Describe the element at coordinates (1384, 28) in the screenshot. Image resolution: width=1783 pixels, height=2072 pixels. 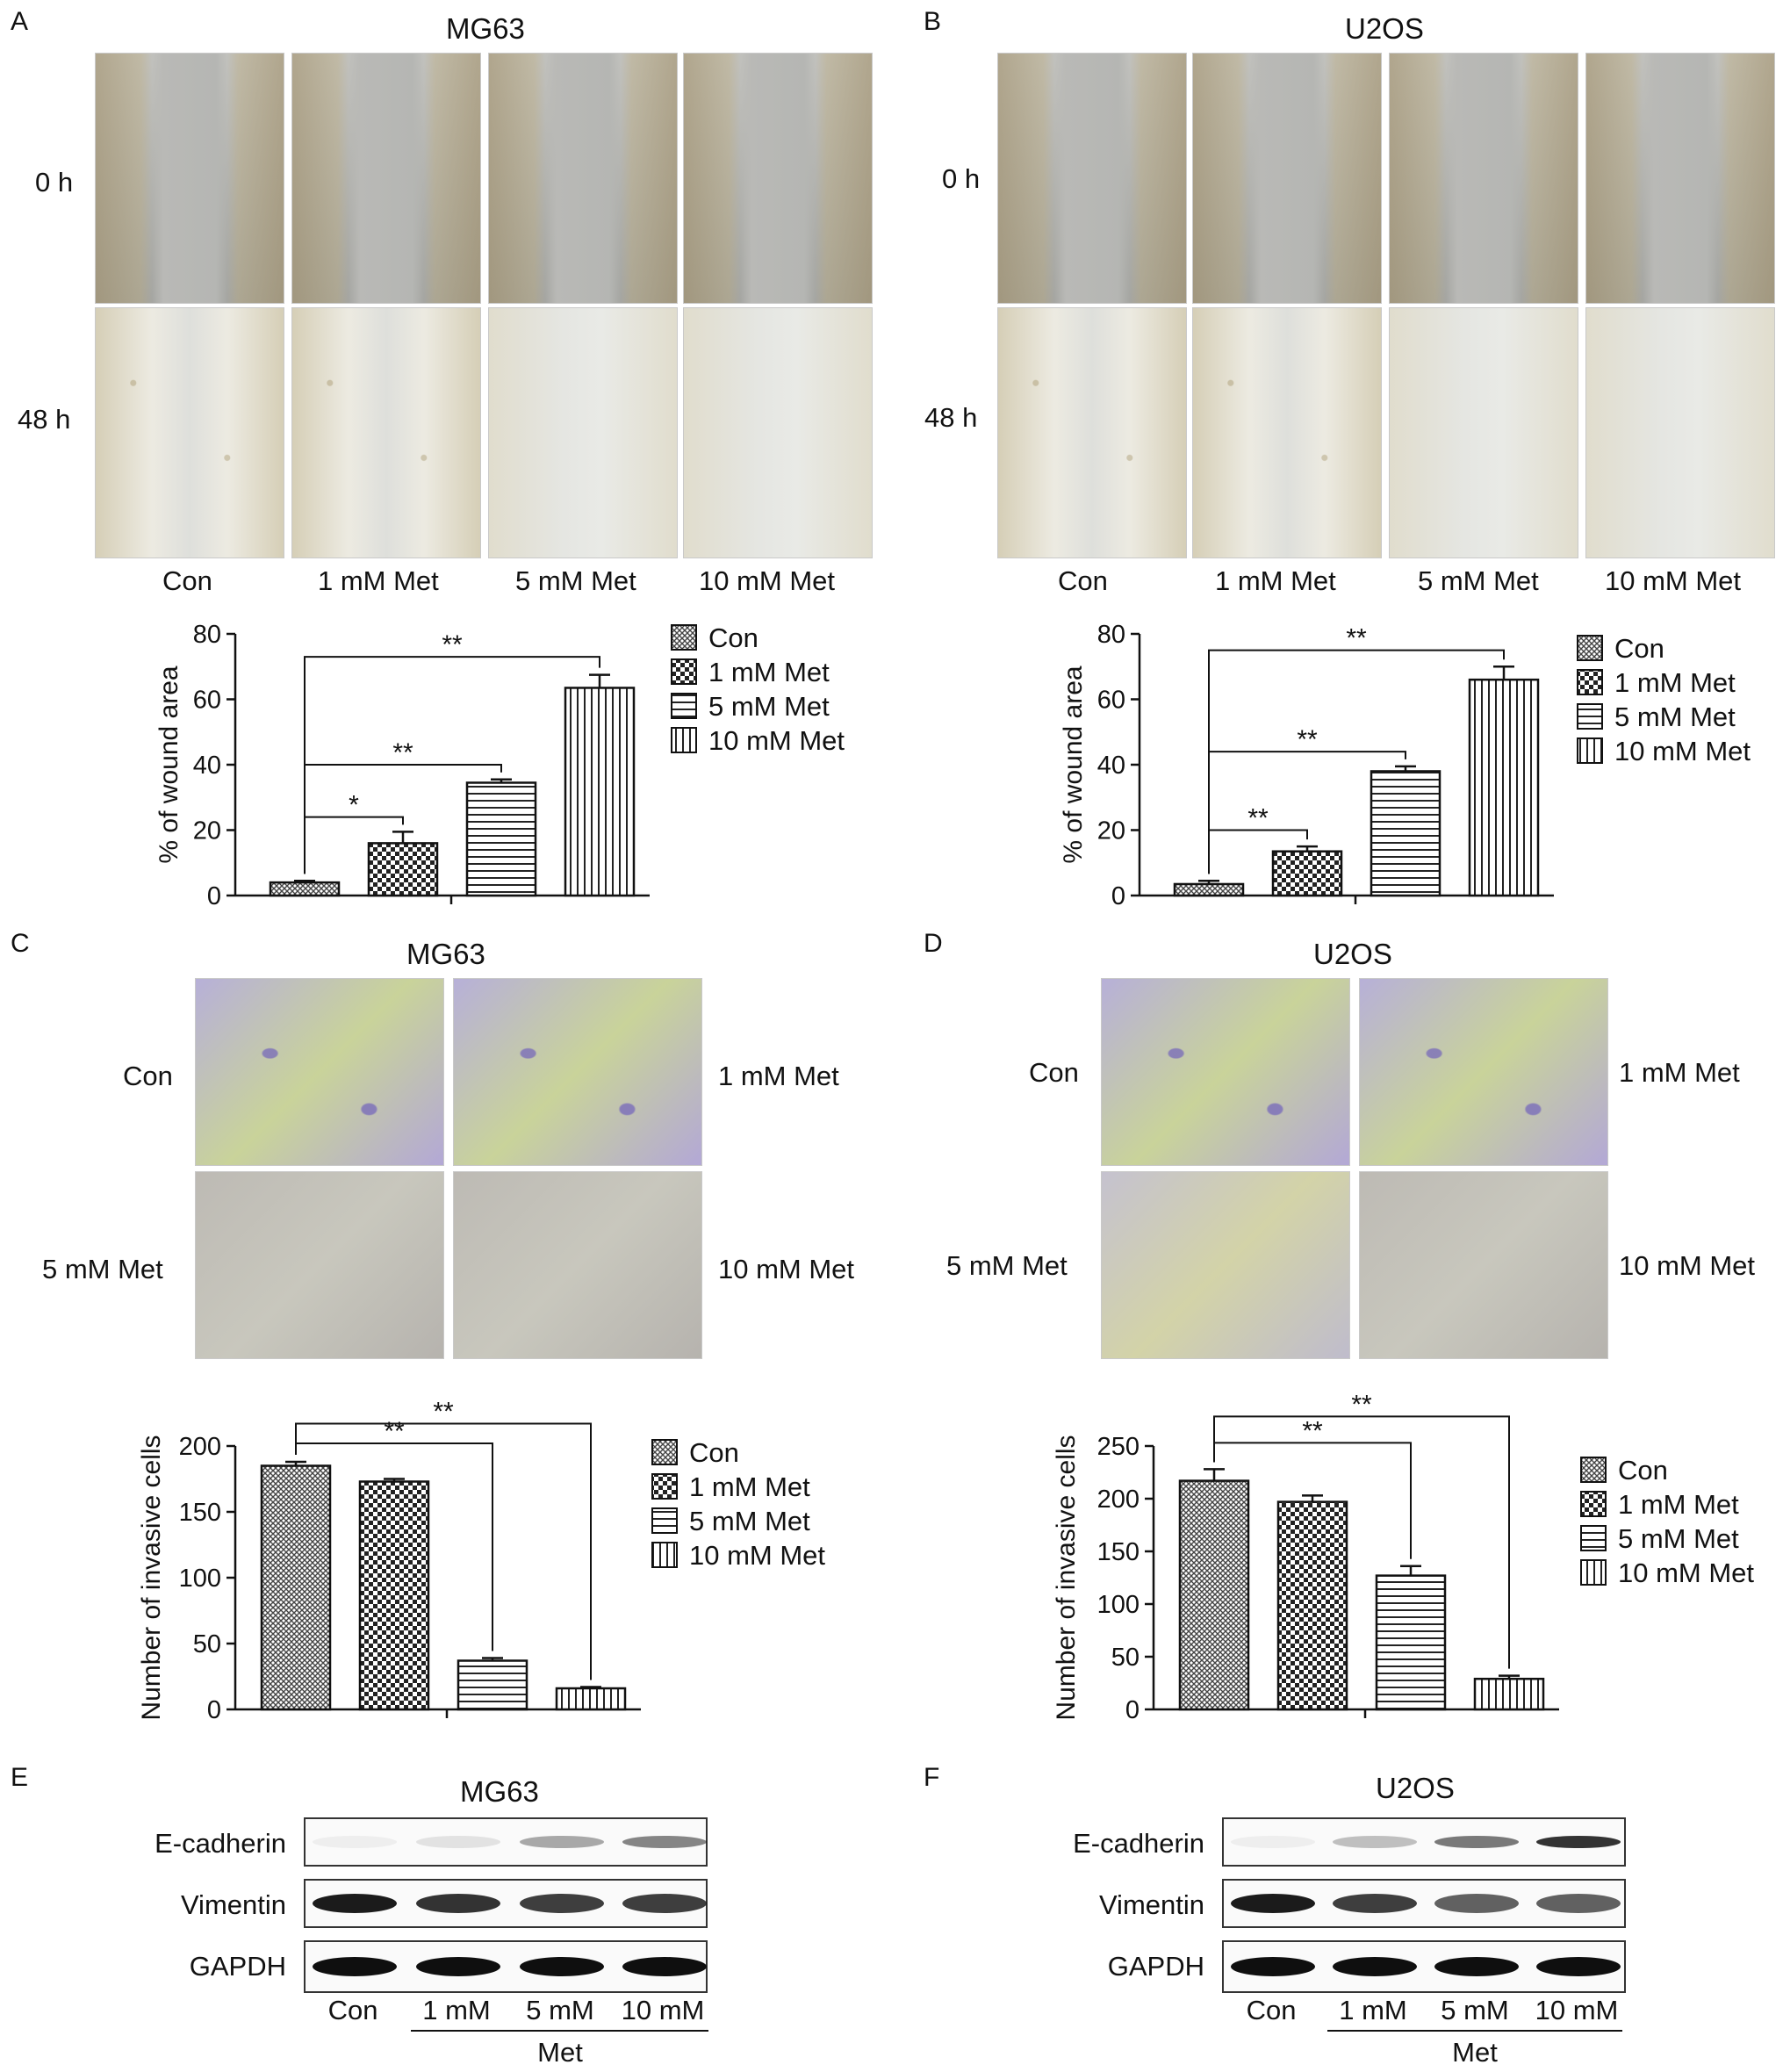
I see `panel-b-title: U2OS` at that location.